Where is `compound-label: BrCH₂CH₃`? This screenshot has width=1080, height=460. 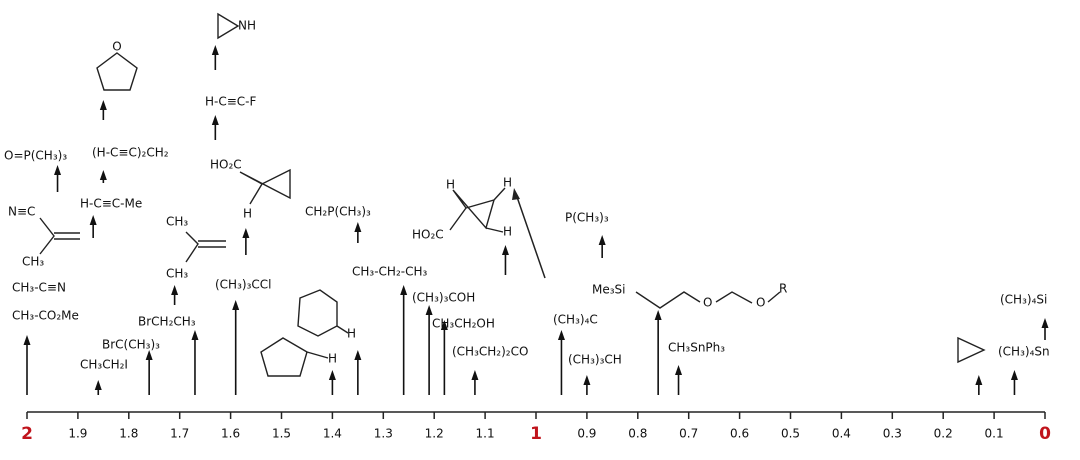 compound-label: BrCH₂CH₃ is located at coordinates (167, 322).